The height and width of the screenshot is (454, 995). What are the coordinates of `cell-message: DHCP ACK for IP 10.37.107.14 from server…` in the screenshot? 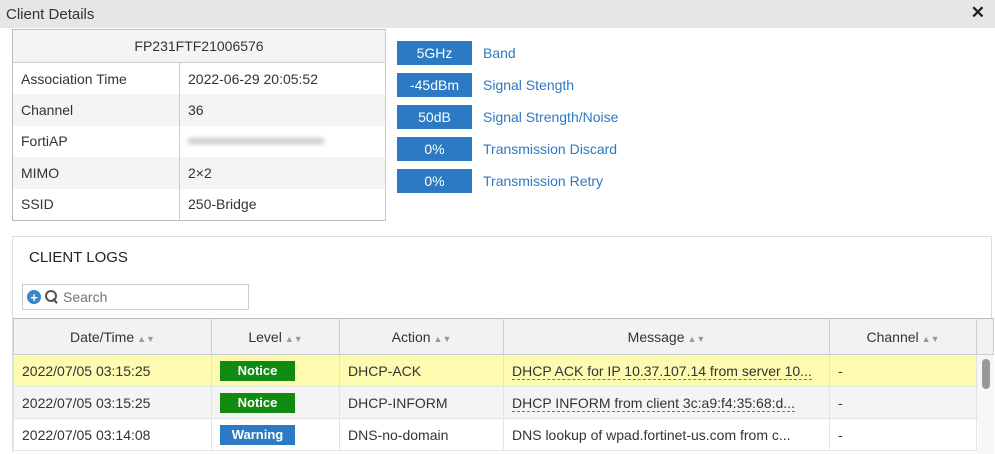 It's located at (666, 370).